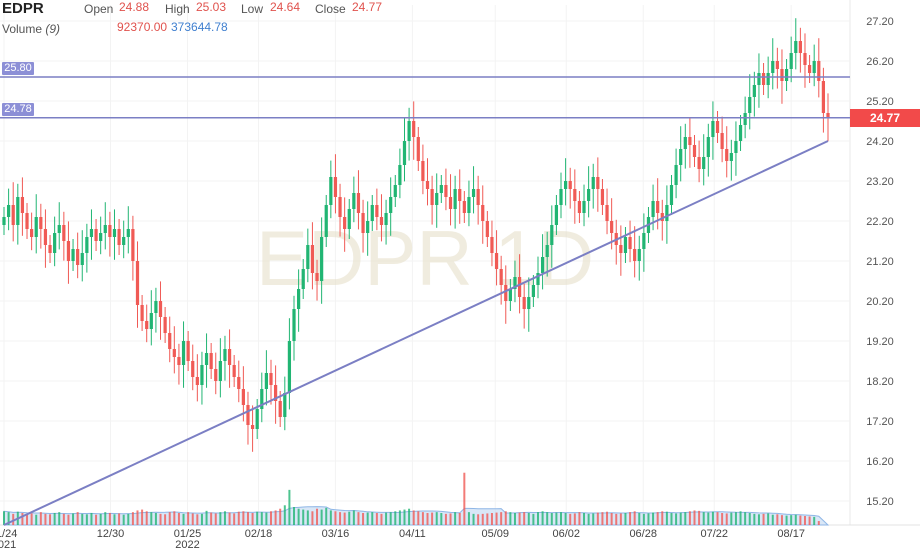 The image size is (920, 552). What do you see at coordinates (18, 109) in the screenshot?
I see `hline-tag-support: 24.78` at bounding box center [18, 109].